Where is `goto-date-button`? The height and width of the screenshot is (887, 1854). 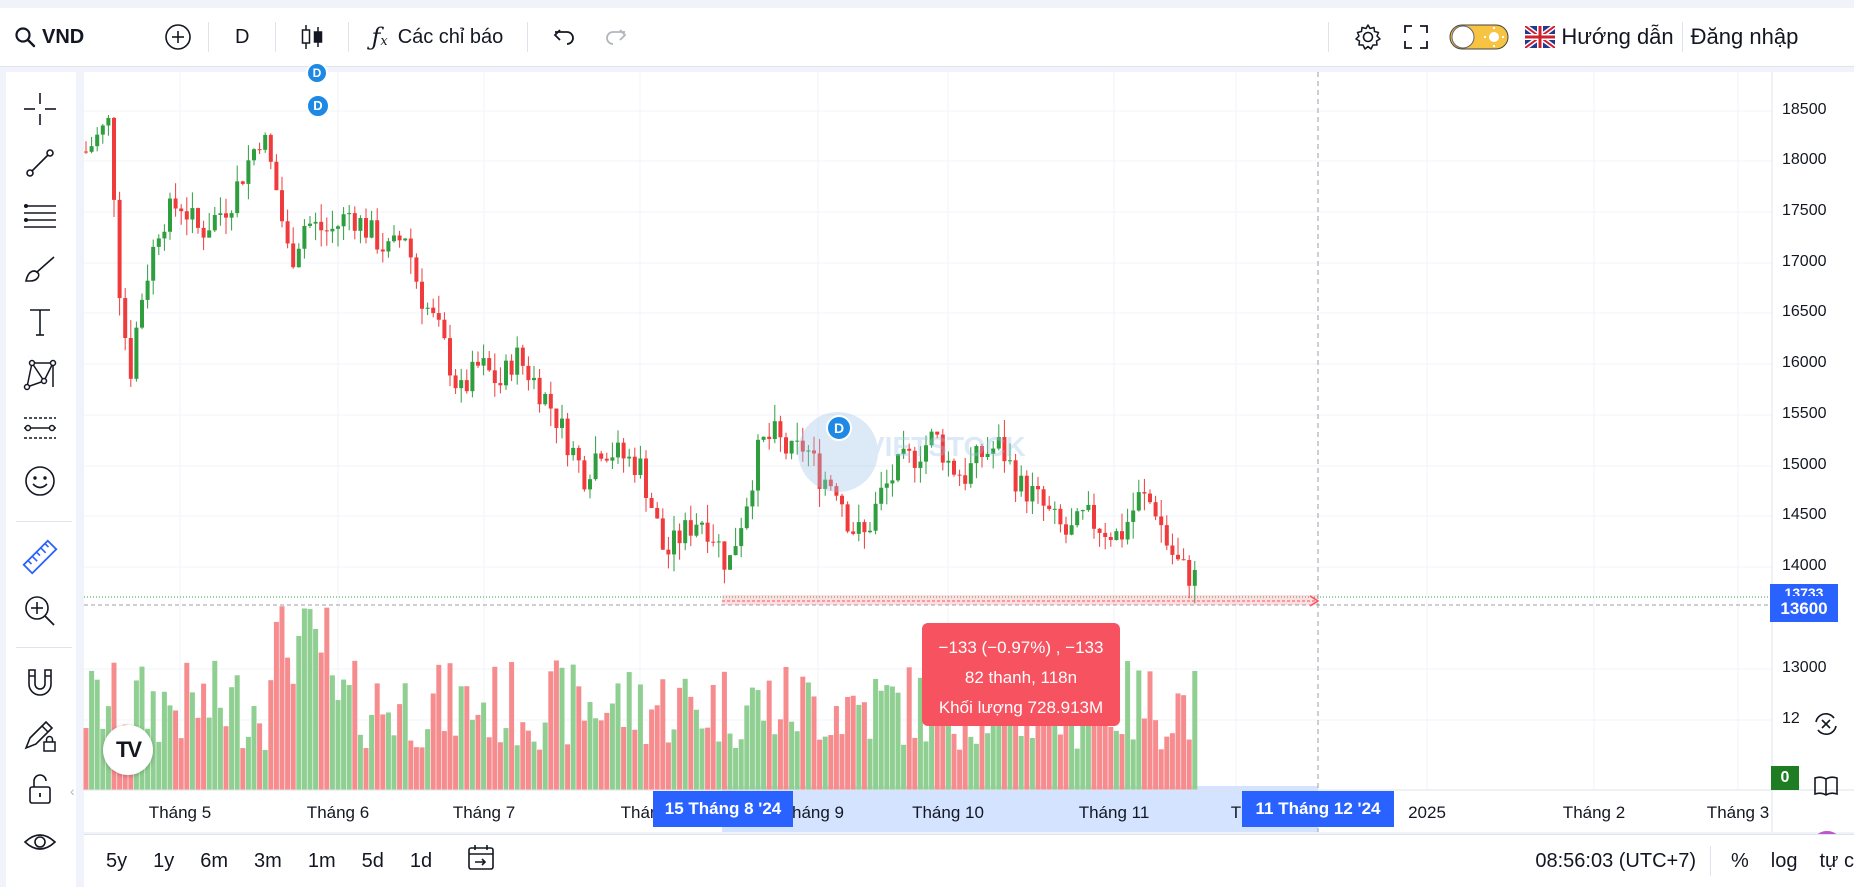 goto-date-button is located at coordinates (481, 861).